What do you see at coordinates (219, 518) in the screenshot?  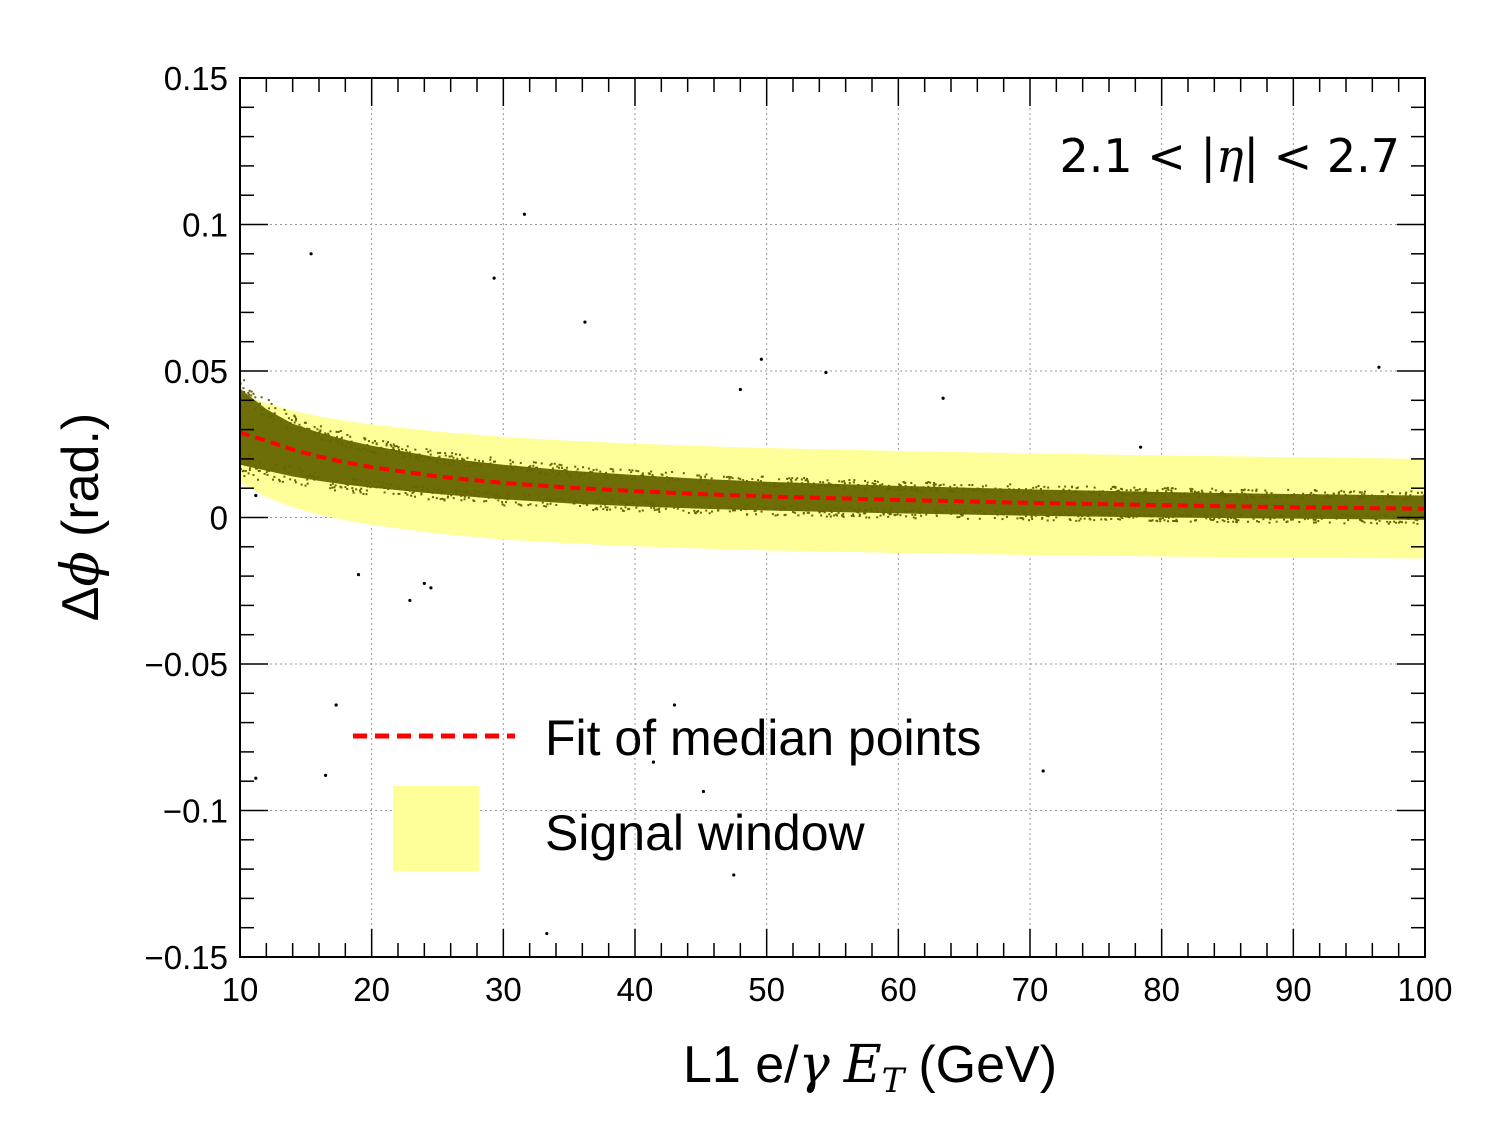 I see `y-tick-label: 0` at bounding box center [219, 518].